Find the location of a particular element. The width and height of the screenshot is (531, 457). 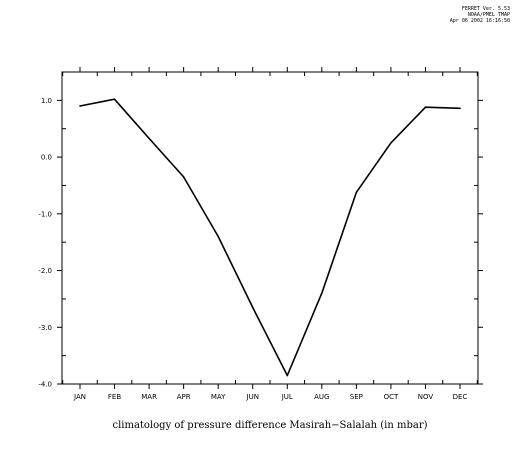

data-point-jun is located at coordinates (252, 307).